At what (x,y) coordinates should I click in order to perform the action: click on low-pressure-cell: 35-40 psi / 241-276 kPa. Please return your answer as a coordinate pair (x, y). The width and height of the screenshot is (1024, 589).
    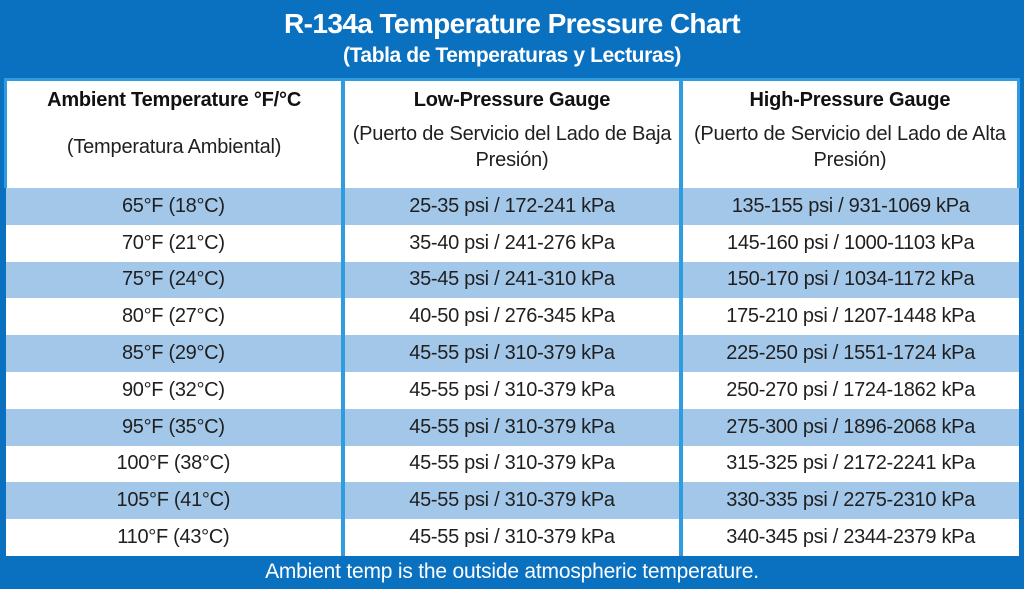
    Looking at the image, I should click on (511, 243).